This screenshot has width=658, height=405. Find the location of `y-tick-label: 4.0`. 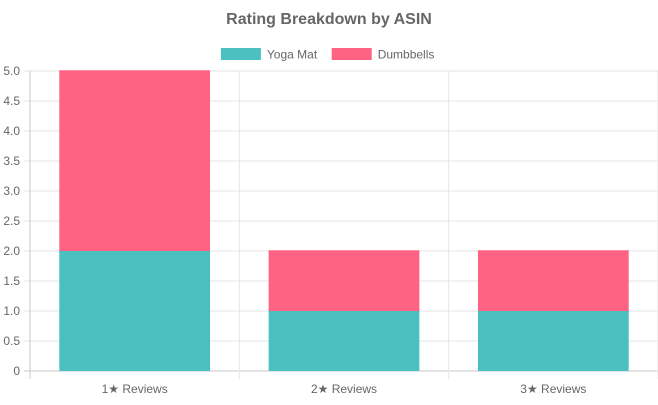

y-tick-label: 4.0 is located at coordinates (11, 131).